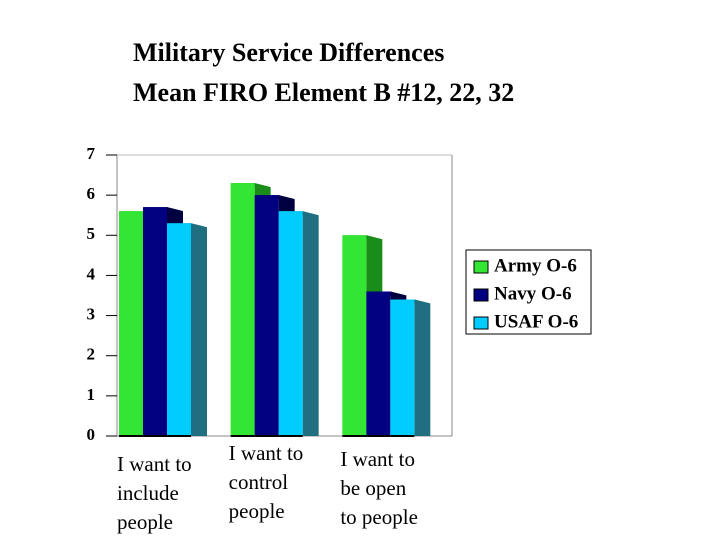 The image size is (720, 540). I want to click on y-tick-label: 4, so click(91, 273).